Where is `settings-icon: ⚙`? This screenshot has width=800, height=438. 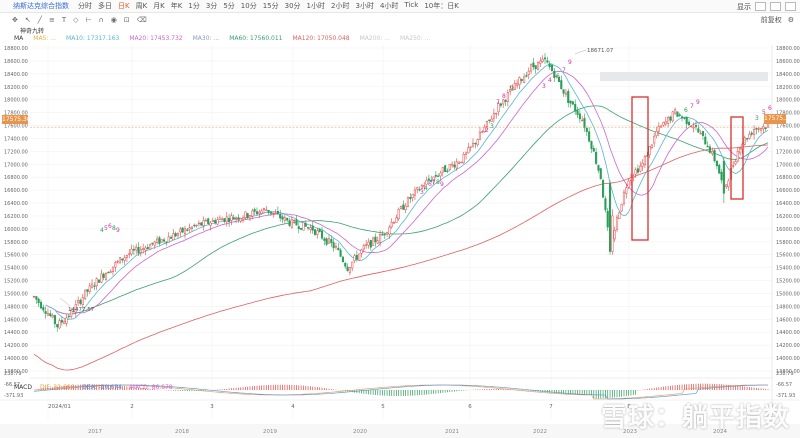 settings-icon: ⚙ is located at coordinates (790, 19).